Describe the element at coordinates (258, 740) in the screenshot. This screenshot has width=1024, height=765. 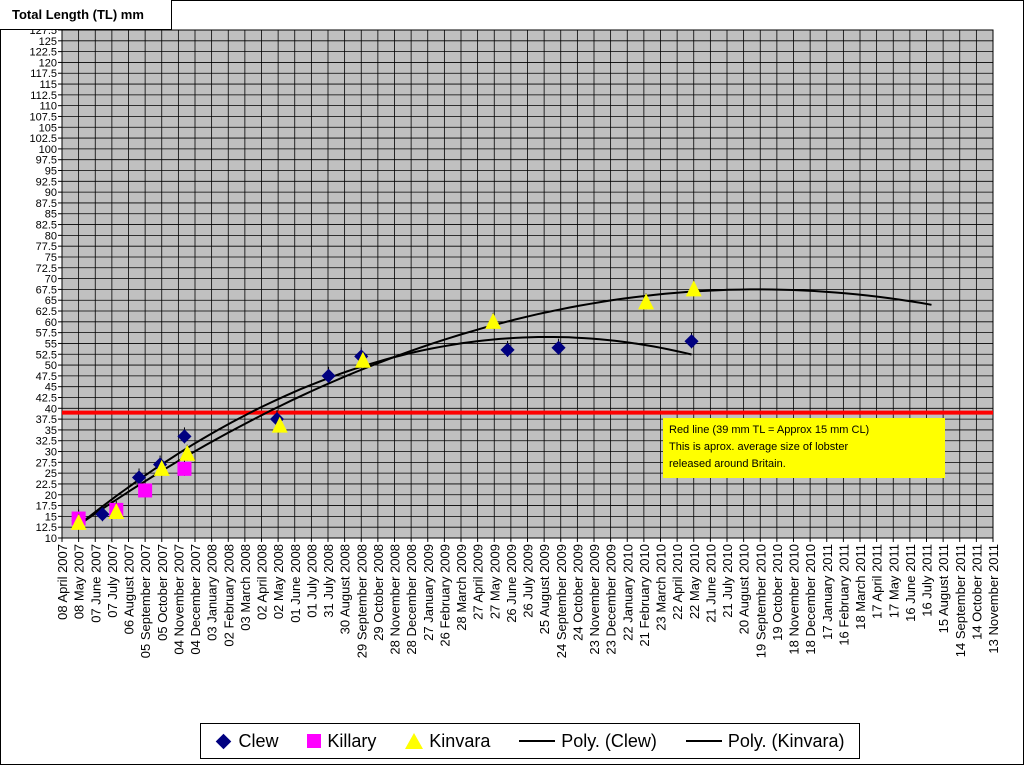
I see `legend-label-clew: Clew` at that location.